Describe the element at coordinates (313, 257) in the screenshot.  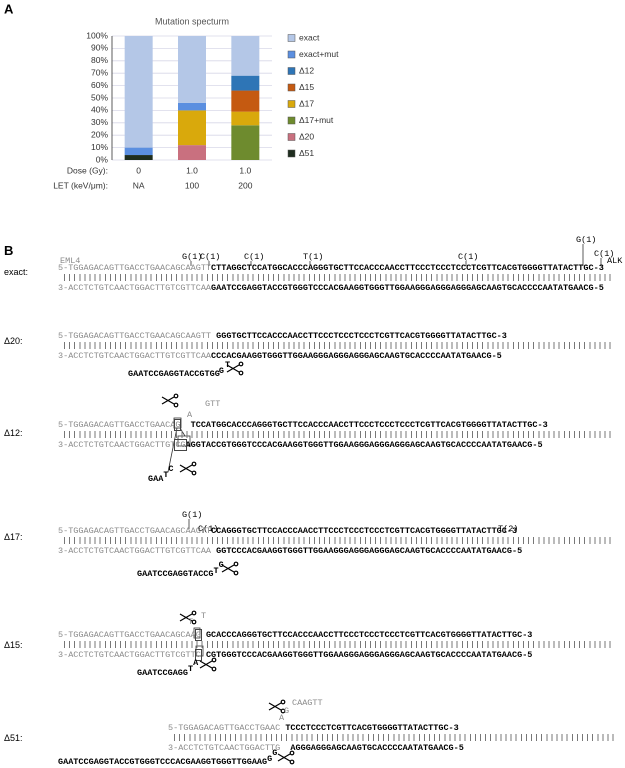
I see `mutation-label: T(1)` at that location.